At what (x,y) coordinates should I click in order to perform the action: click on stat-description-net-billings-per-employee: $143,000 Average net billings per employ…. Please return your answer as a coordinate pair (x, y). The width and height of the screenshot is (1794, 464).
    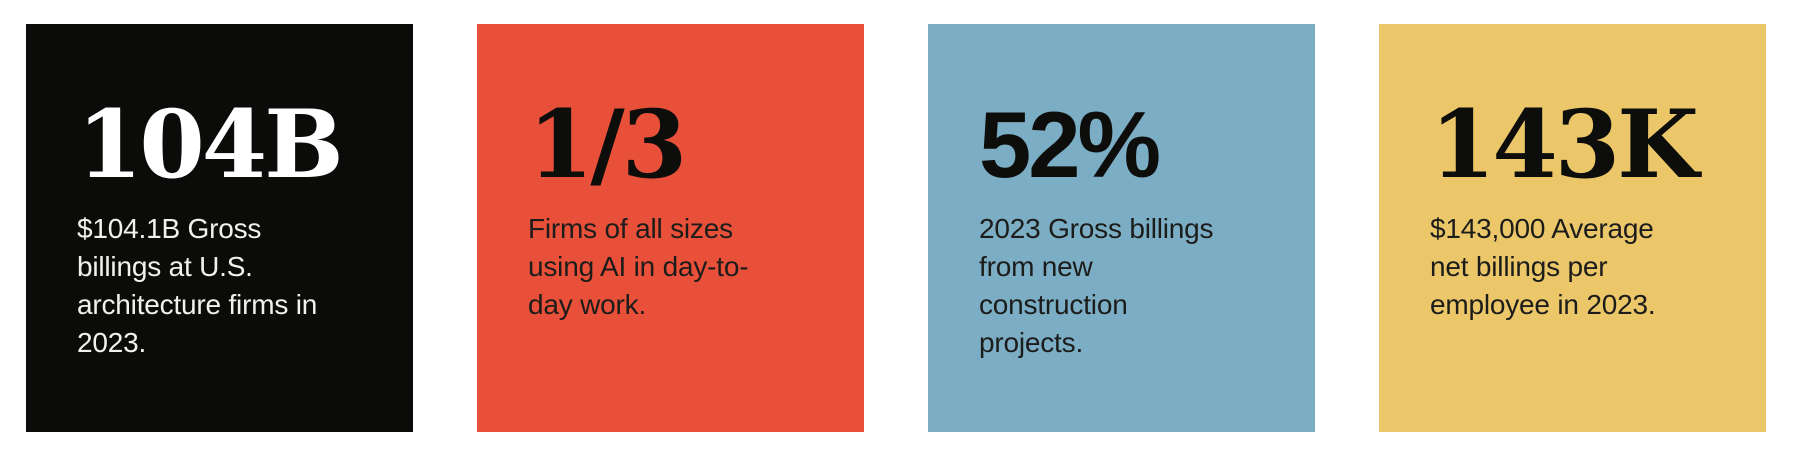
    Looking at the image, I should click on (1543, 266).